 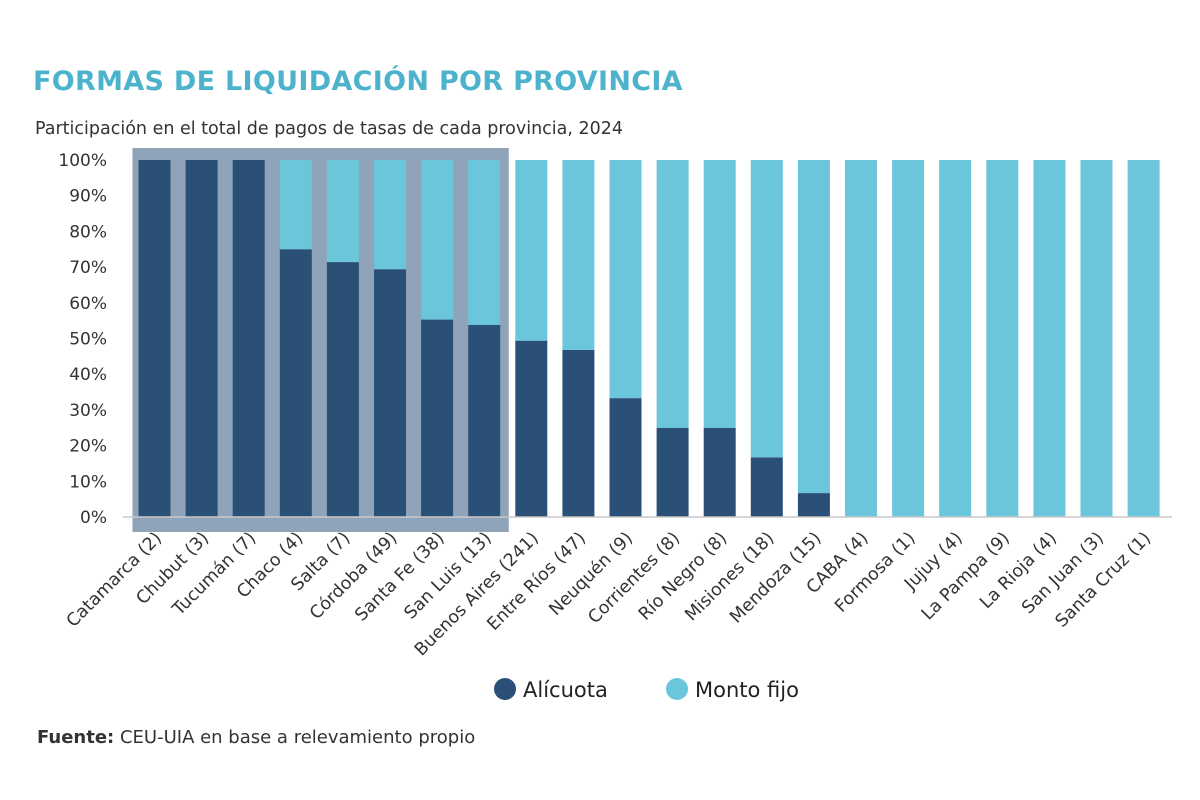 What do you see at coordinates (88, 232) in the screenshot?
I see `y-tick-label: 80%` at bounding box center [88, 232].